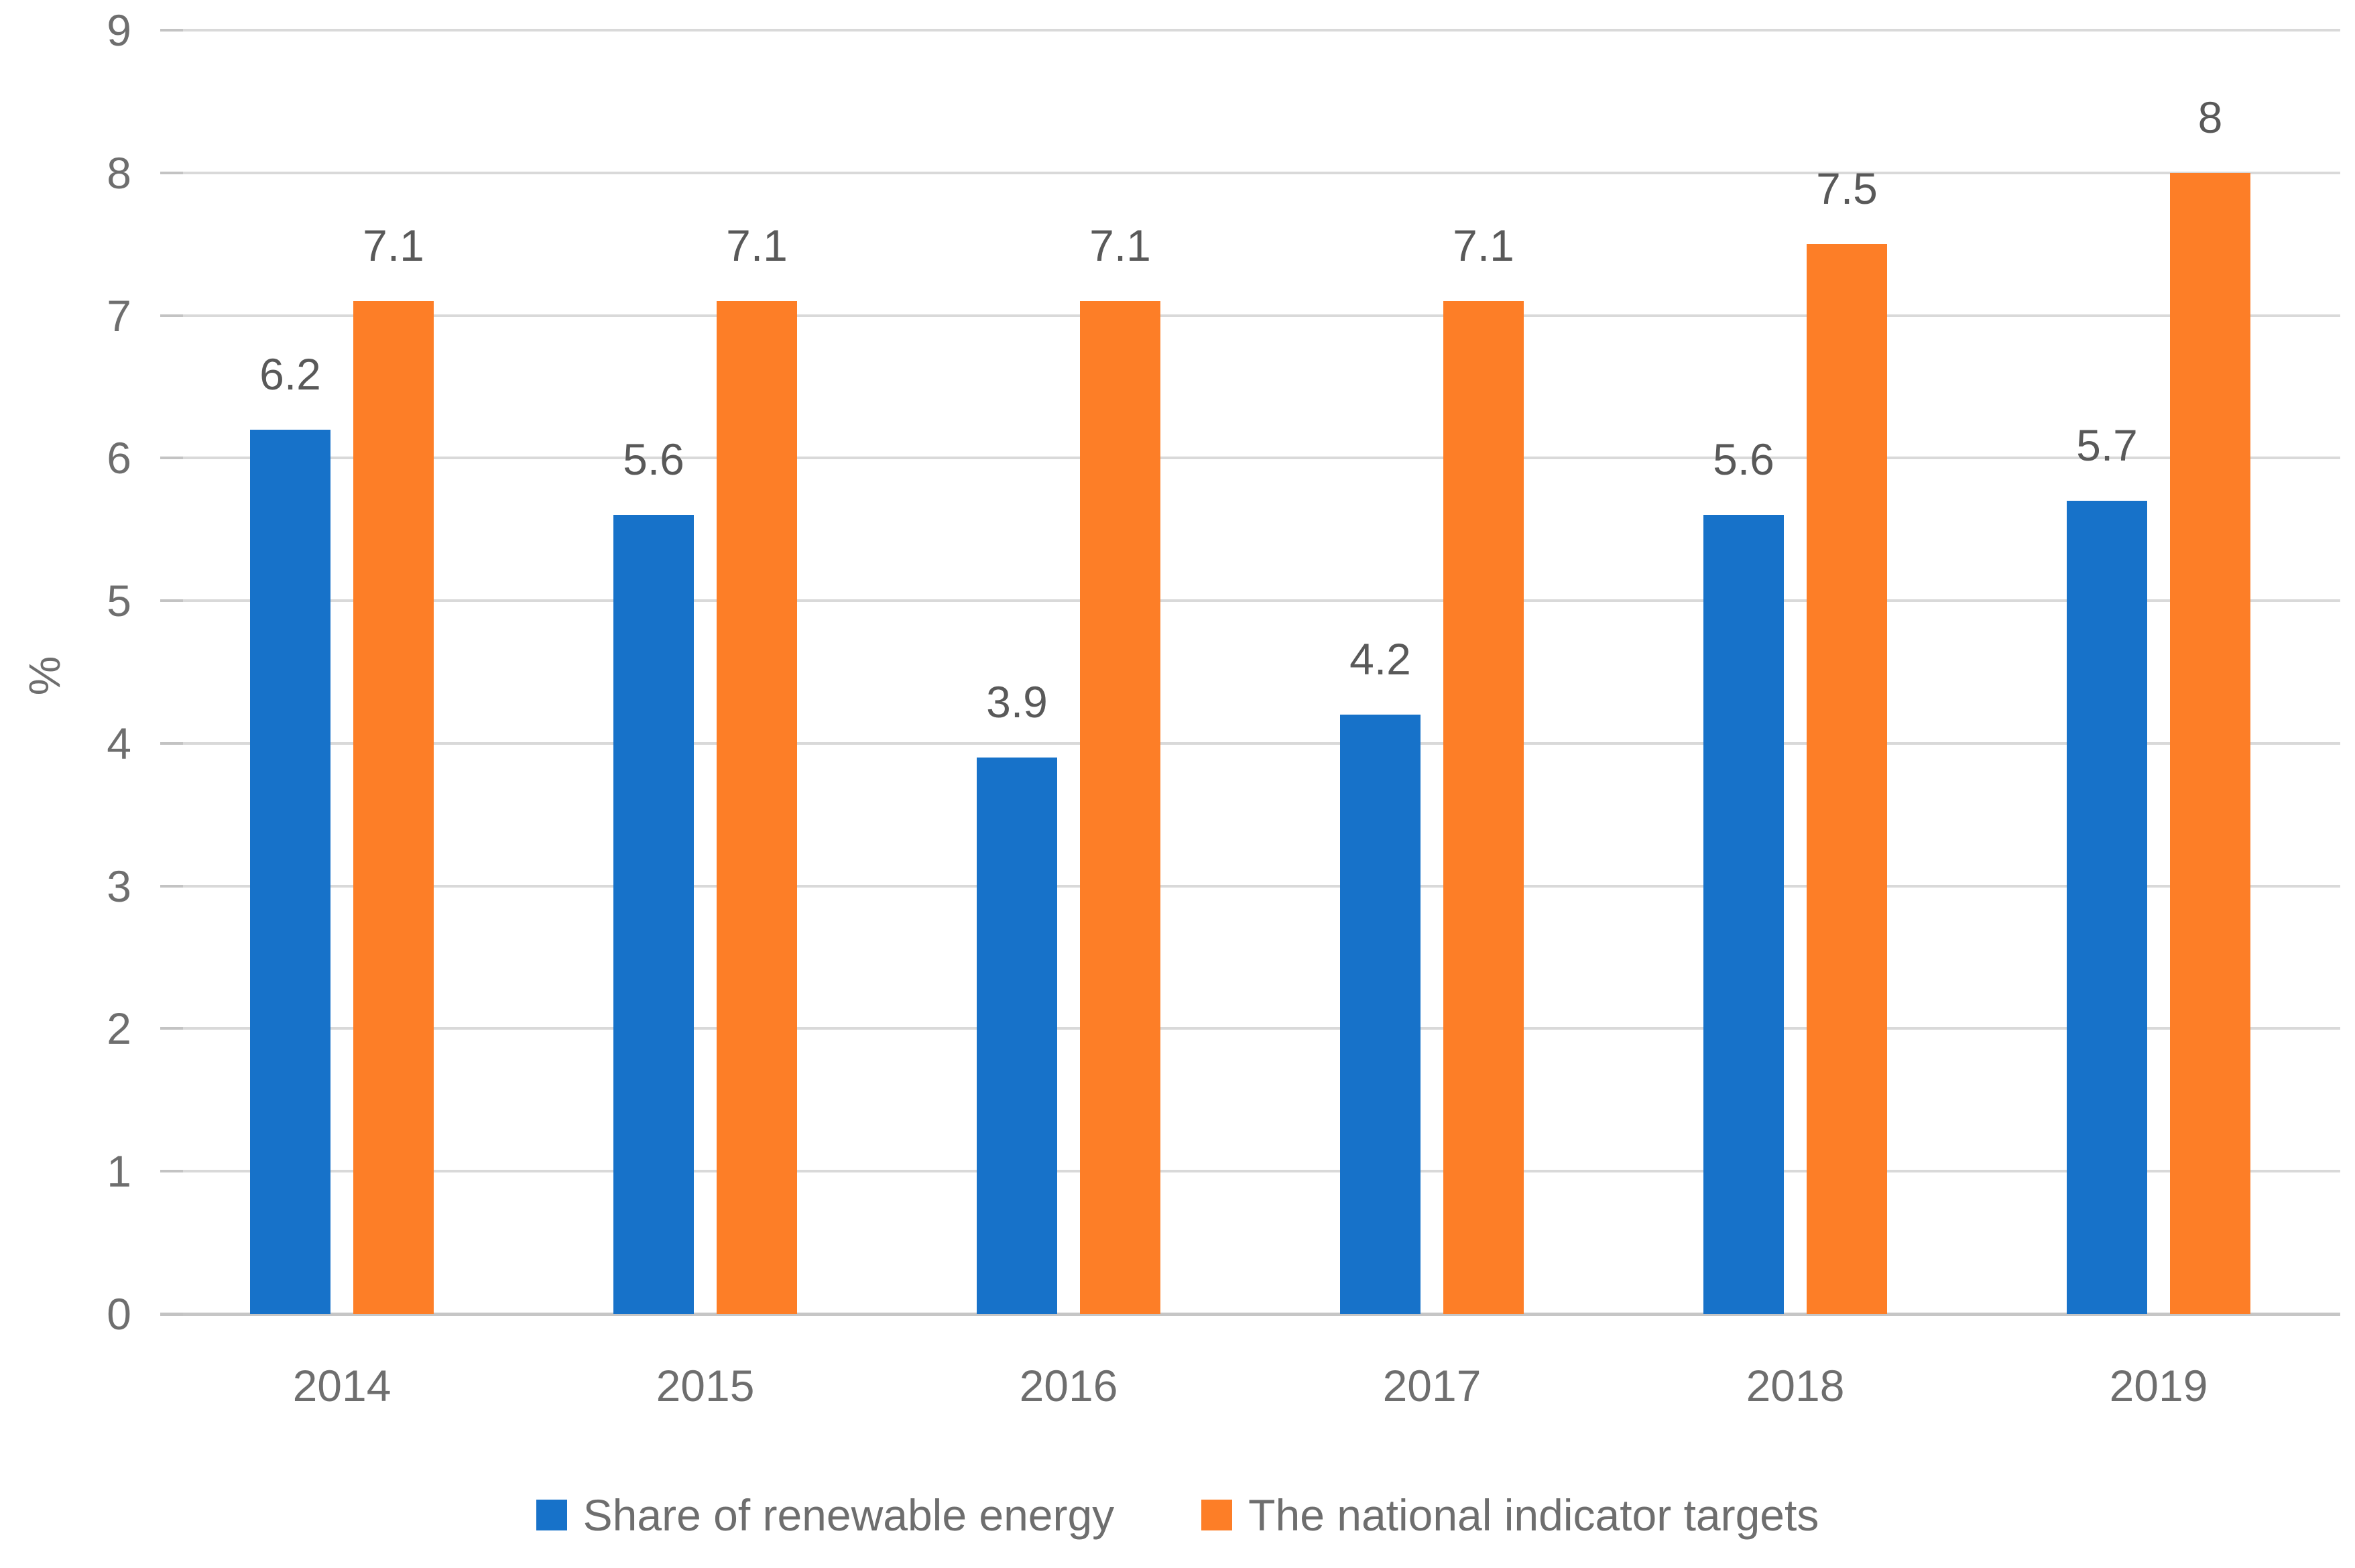 Image resolution: width=2355 pixels, height=1568 pixels. What do you see at coordinates (119, 1029) in the screenshot?
I see `y-axis-tick-label: 2` at bounding box center [119, 1029].